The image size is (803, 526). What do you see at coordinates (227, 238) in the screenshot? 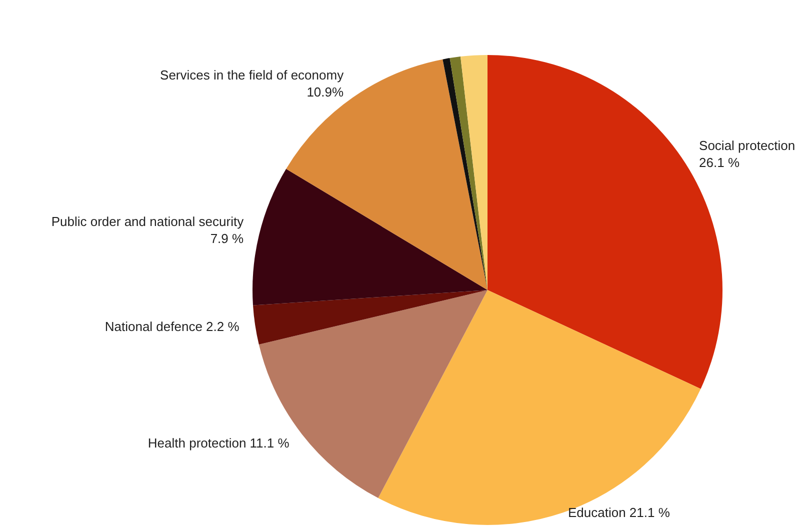
I see `data-label: 7.9 %` at bounding box center [227, 238].